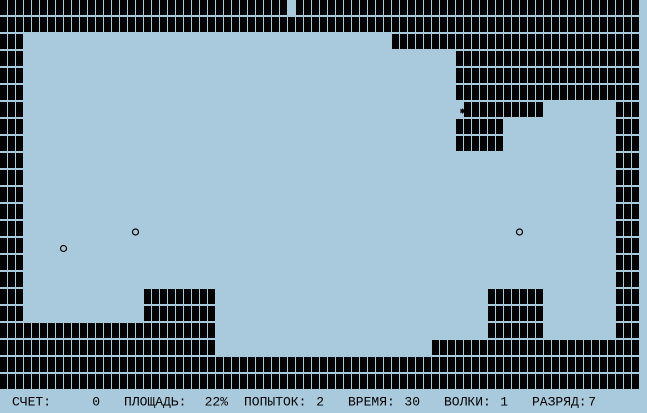 This screenshot has width=647, height=413. Describe the element at coordinates (31, 401) in the screenshot. I see `status-label: СЧЕТ:` at that location.